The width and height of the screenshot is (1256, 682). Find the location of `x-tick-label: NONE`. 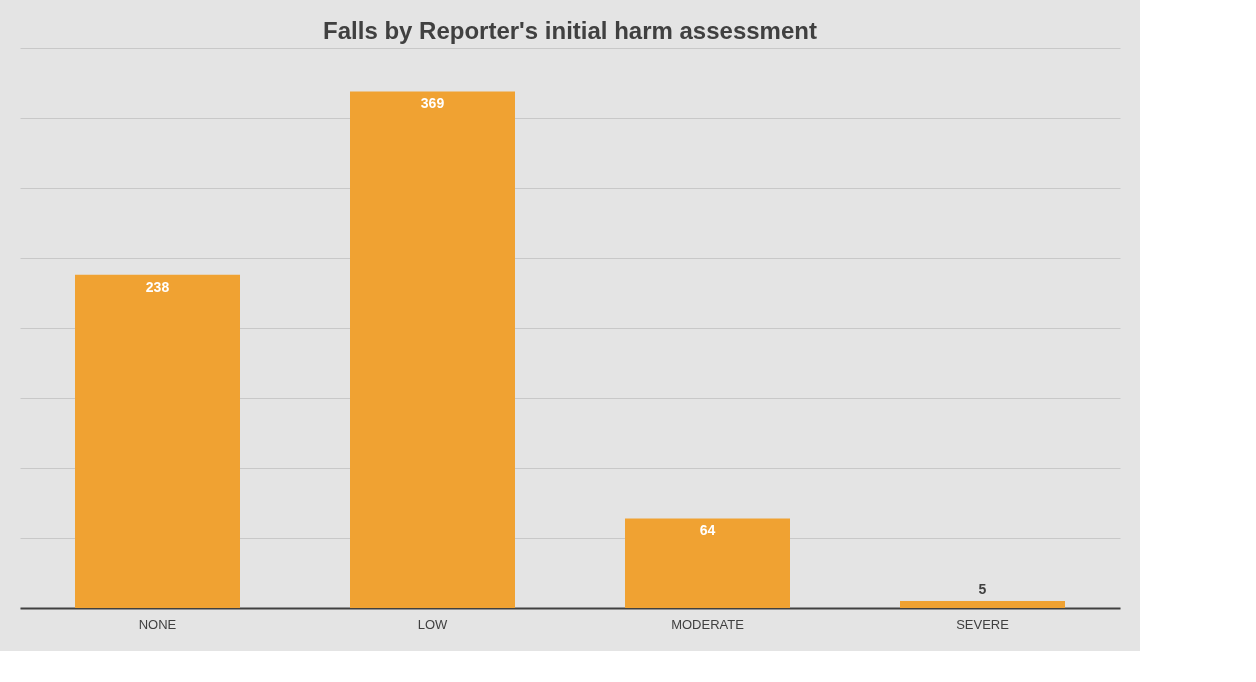

x-tick-label: NONE is located at coordinates (157, 624).